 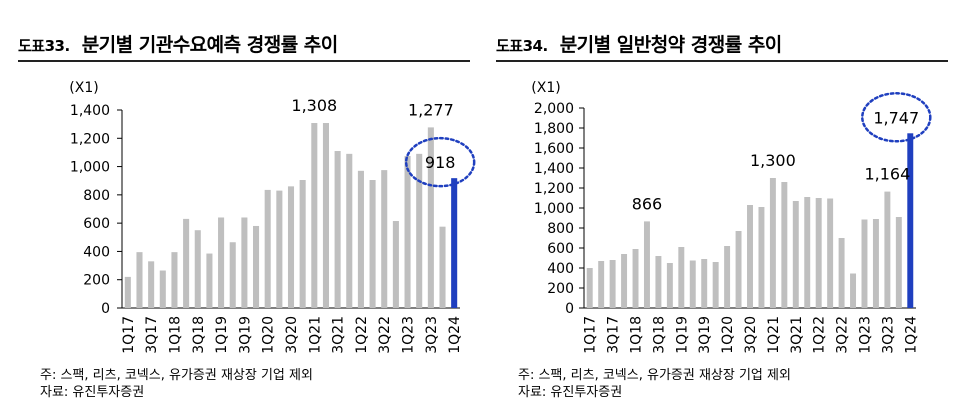 I want to click on y-tick-label: 600, so click(x=560, y=249).